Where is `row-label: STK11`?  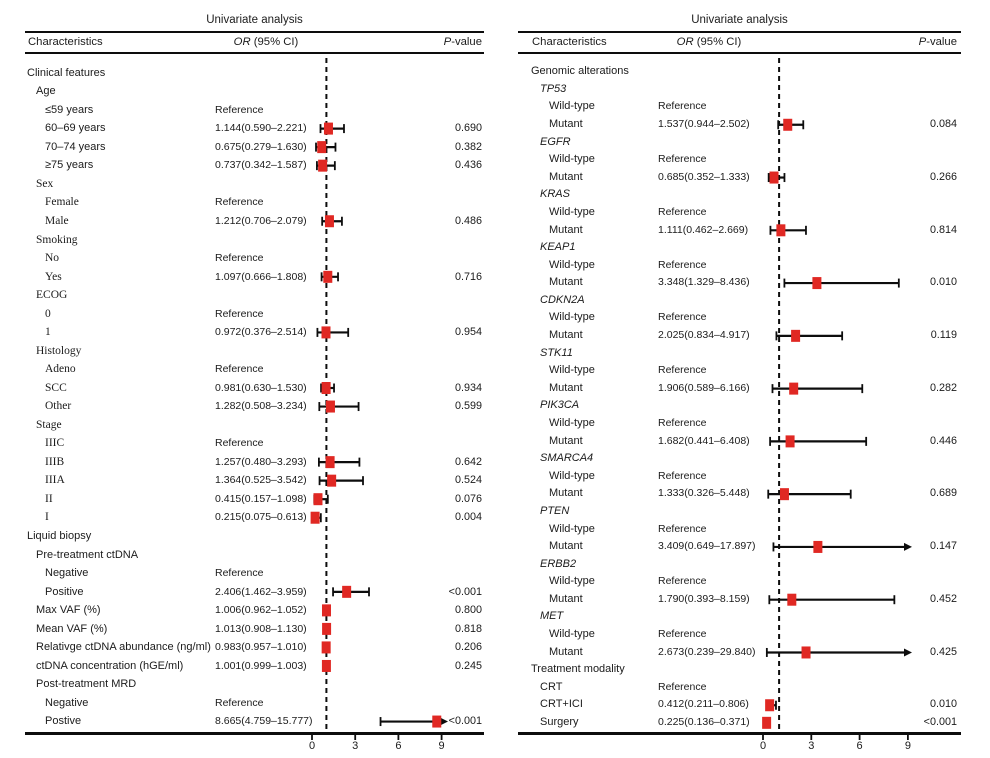 row-label: STK11 is located at coordinates (556, 352).